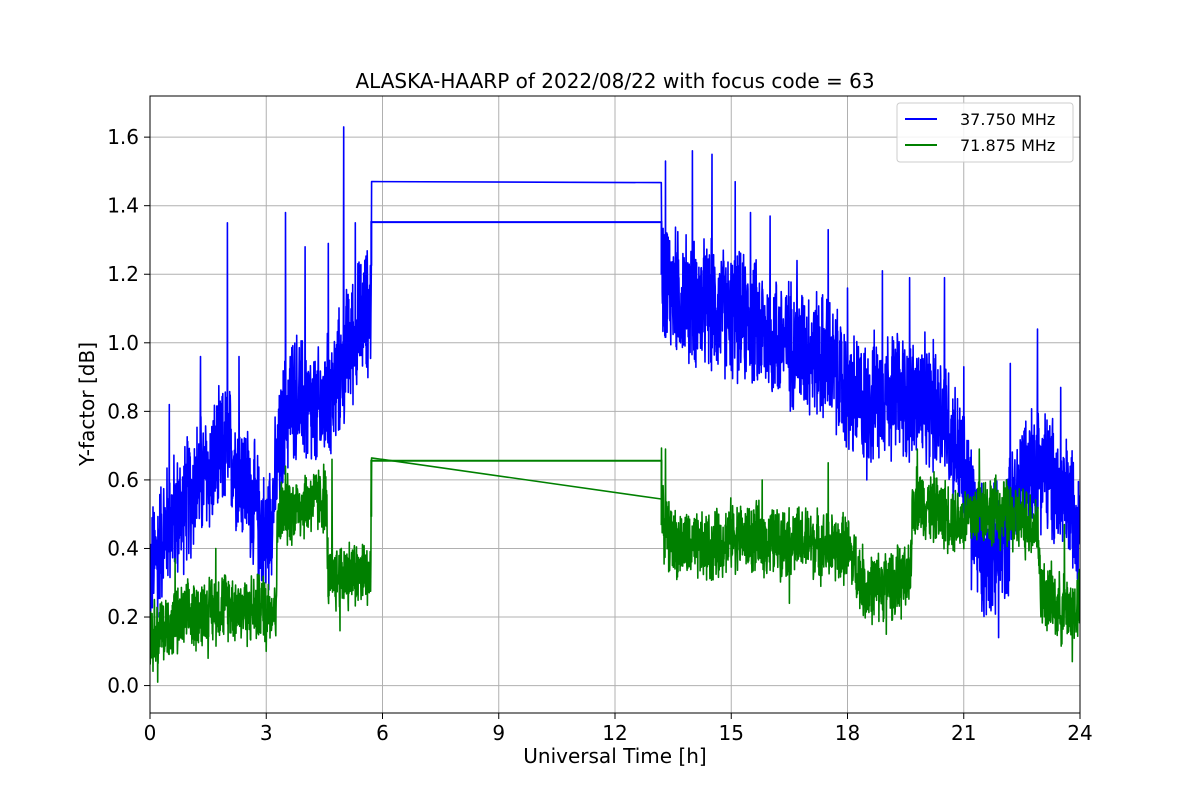 The width and height of the screenshot is (1200, 800). Describe the element at coordinates (123, 137) in the screenshot. I see `y-tick-label: 1.6` at that location.